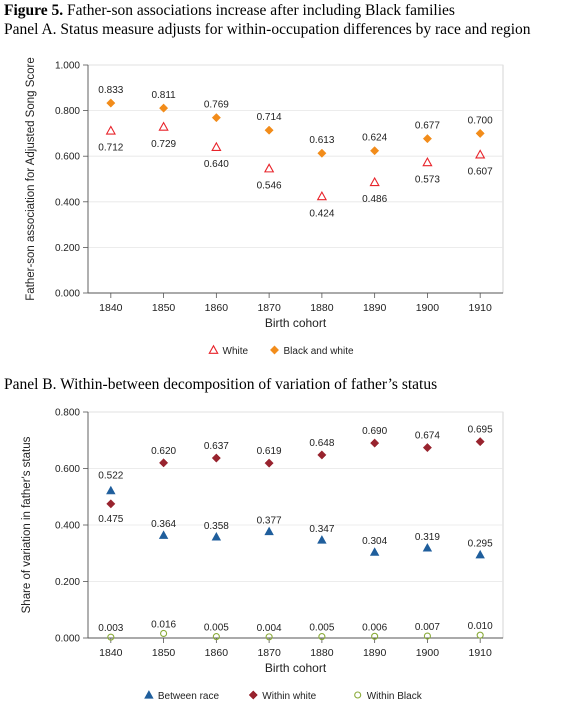 This screenshot has height=711, width=584. What do you see at coordinates (163, 451) in the screenshot?
I see `data-label: 0.620` at bounding box center [163, 451].